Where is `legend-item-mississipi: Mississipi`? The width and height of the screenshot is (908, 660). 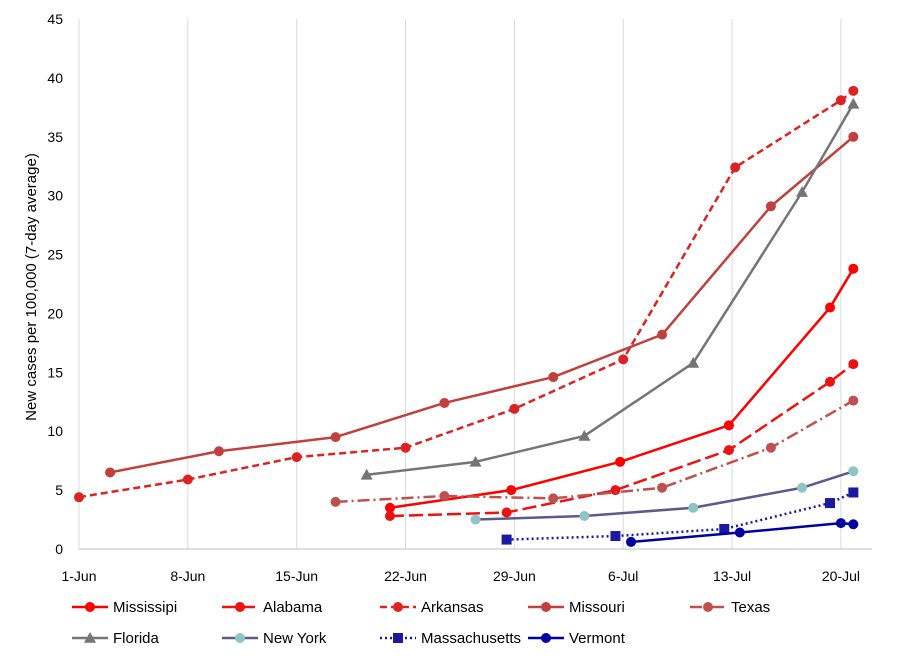 legend-item-mississipi: Mississipi is located at coordinates (124, 607).